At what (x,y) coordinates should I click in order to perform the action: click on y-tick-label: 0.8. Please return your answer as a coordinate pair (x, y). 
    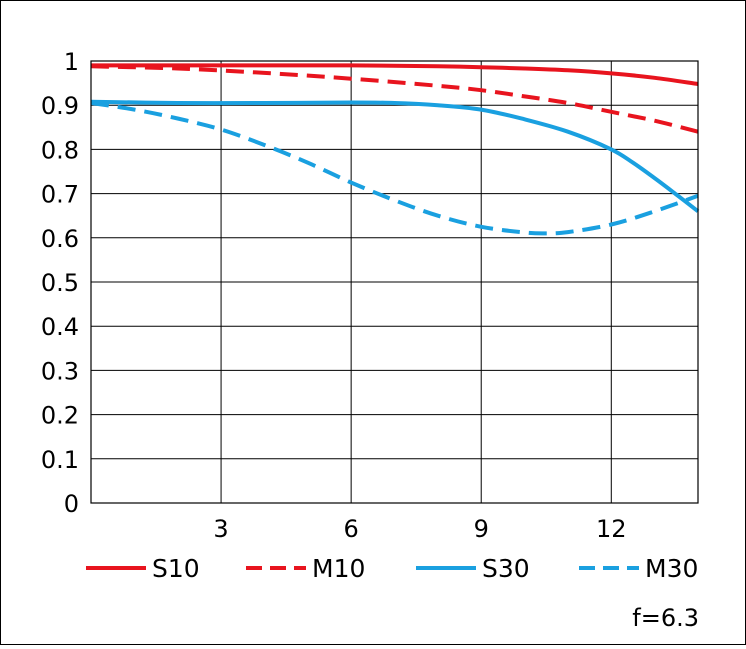
    Looking at the image, I should click on (60, 150).